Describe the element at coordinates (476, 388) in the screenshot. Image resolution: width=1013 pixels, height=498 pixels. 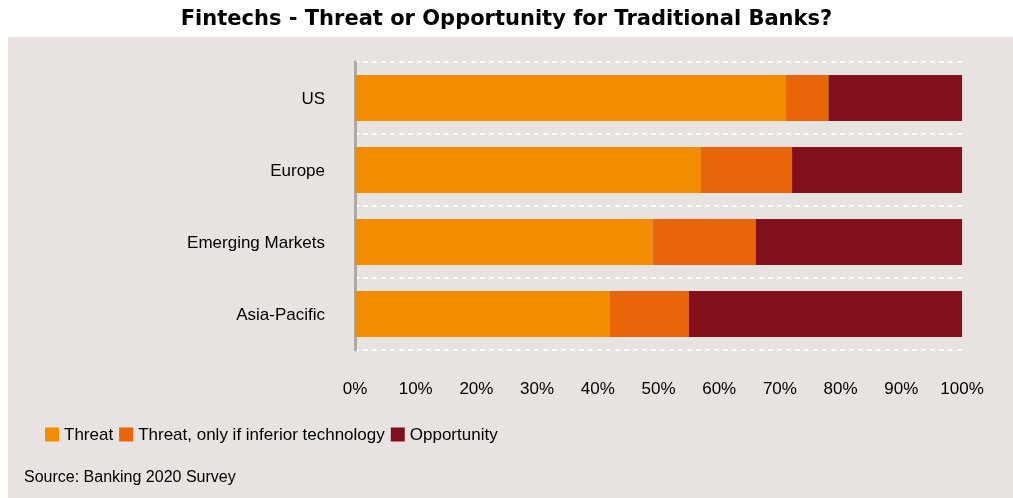
I see `x-tick-label: 20%` at that location.